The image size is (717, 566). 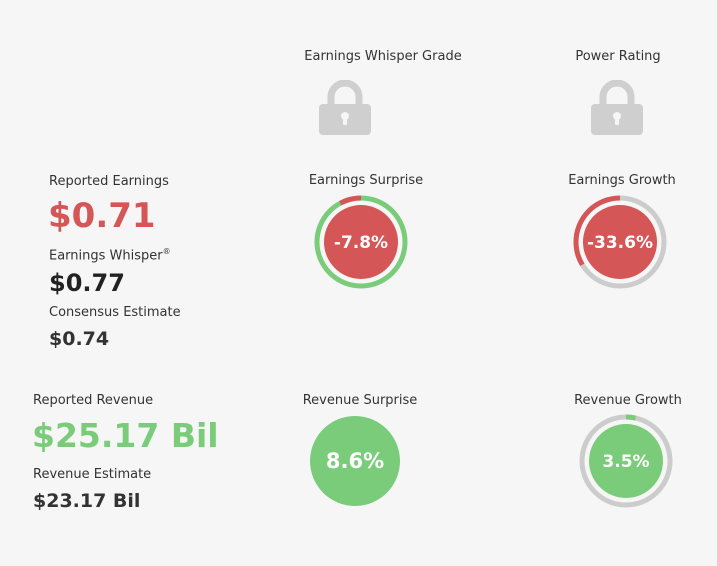 I want to click on revenue-growth-arc, so click(x=626, y=461).